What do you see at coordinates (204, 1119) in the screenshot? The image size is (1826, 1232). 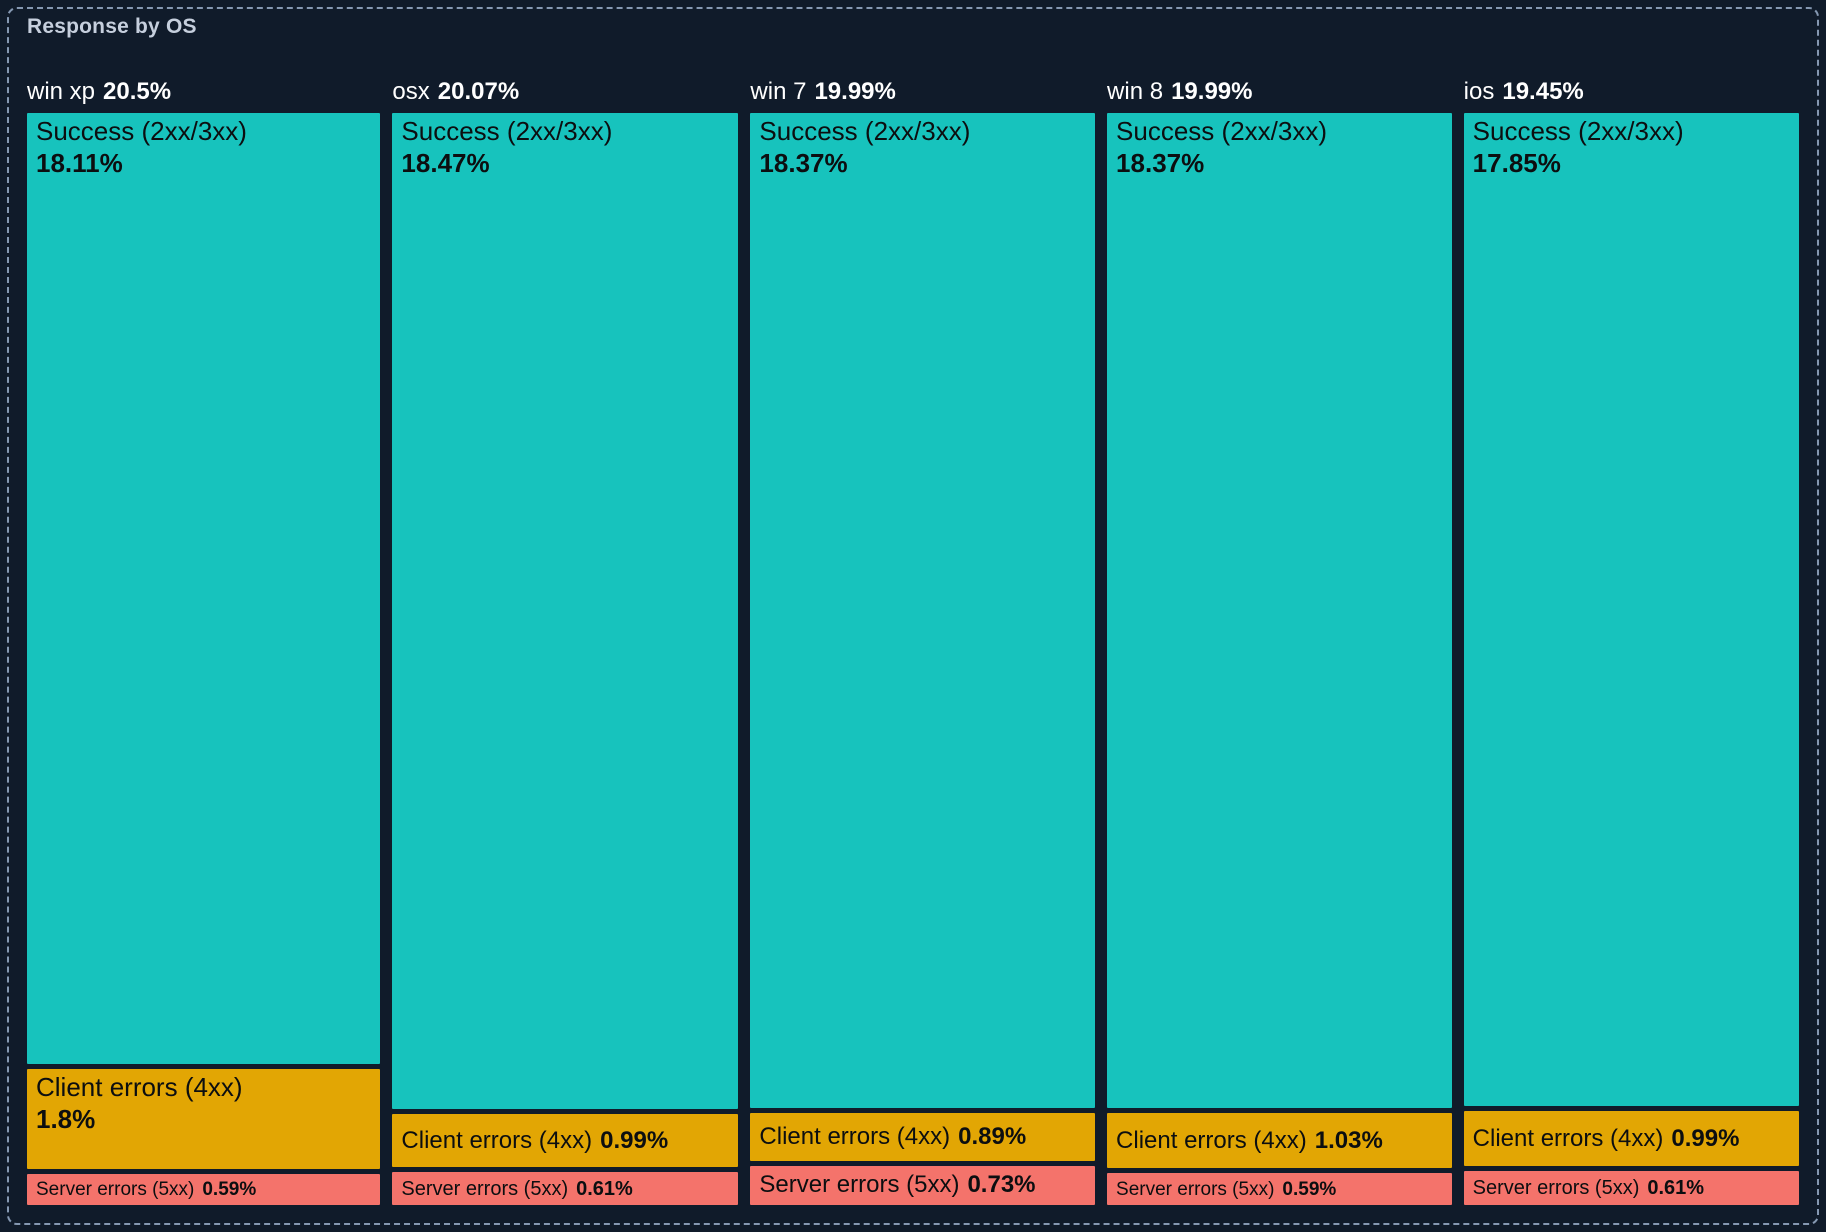 I see `treemap-cell-client-errors: Client errors (4xx) 1.8%` at bounding box center [204, 1119].